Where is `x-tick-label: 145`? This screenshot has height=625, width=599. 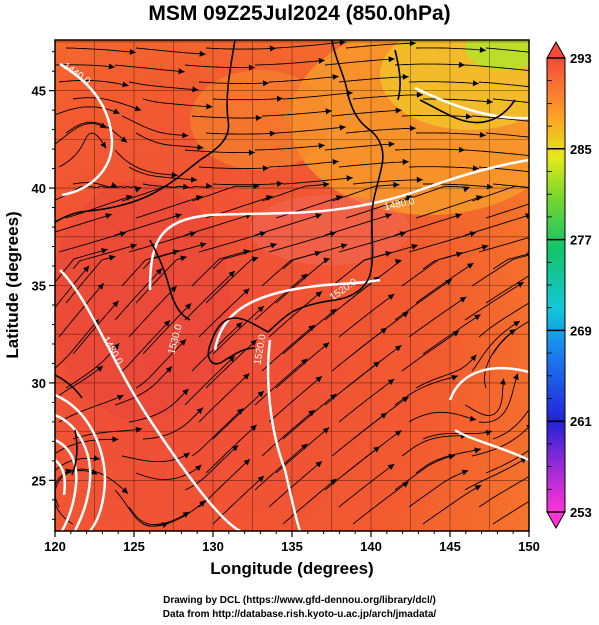
x-tick-label: 145 is located at coordinates (450, 546).